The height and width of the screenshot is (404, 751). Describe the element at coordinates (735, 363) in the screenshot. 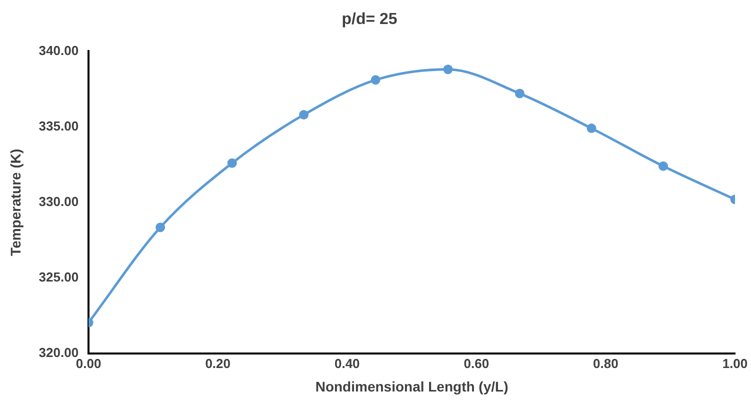

I see `x-tick-label: 1.00` at that location.